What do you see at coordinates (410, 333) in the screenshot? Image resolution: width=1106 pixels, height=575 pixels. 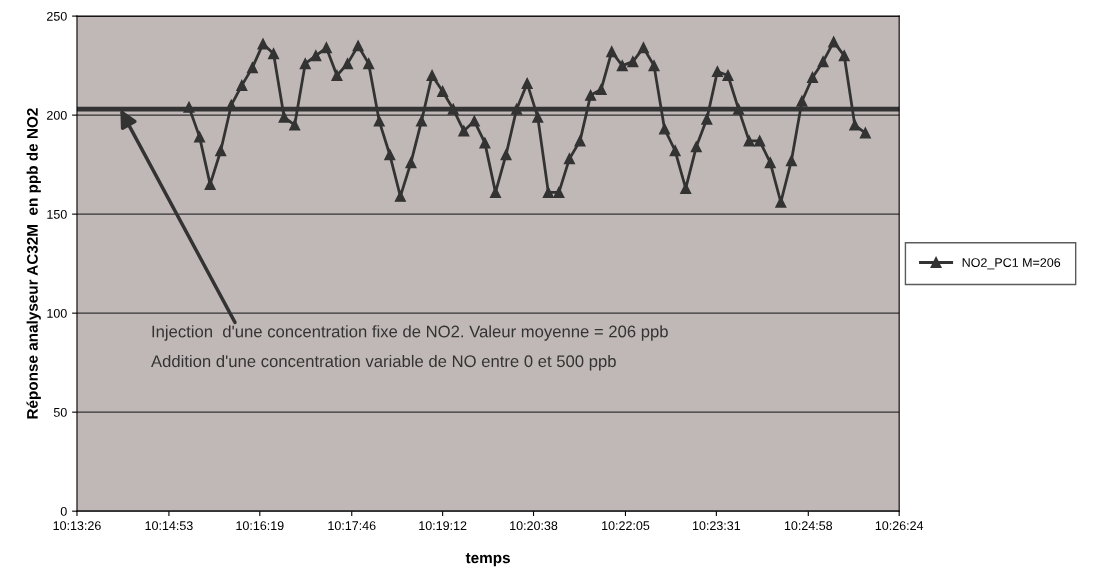 I see `annotation: Injection d'une concentration fixe de NO2. Valeur moyenne = 206 ppb` at bounding box center [410, 333].